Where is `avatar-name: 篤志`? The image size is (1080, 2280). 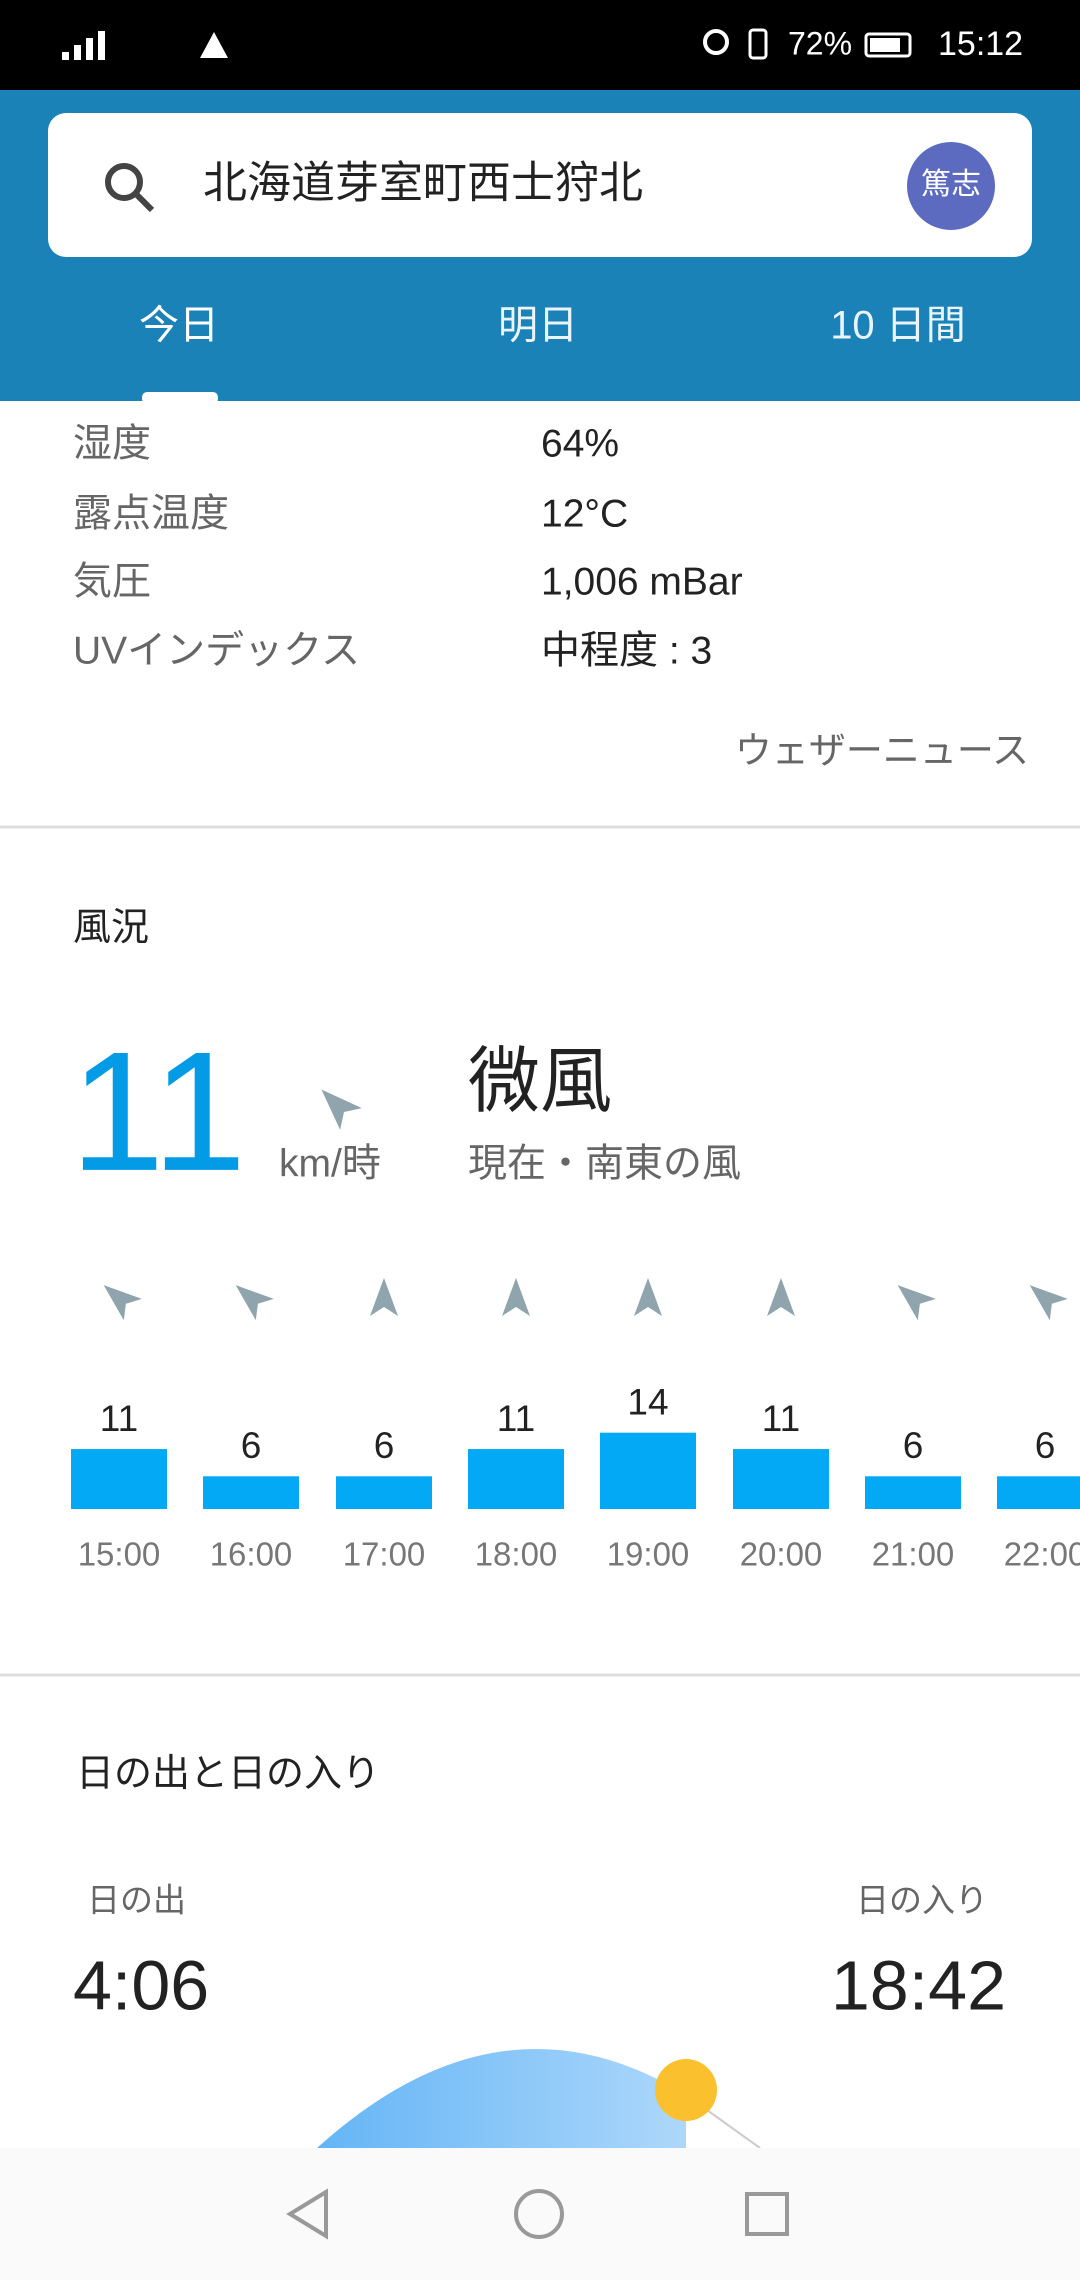 avatar-name: 篤志 is located at coordinates (951, 184).